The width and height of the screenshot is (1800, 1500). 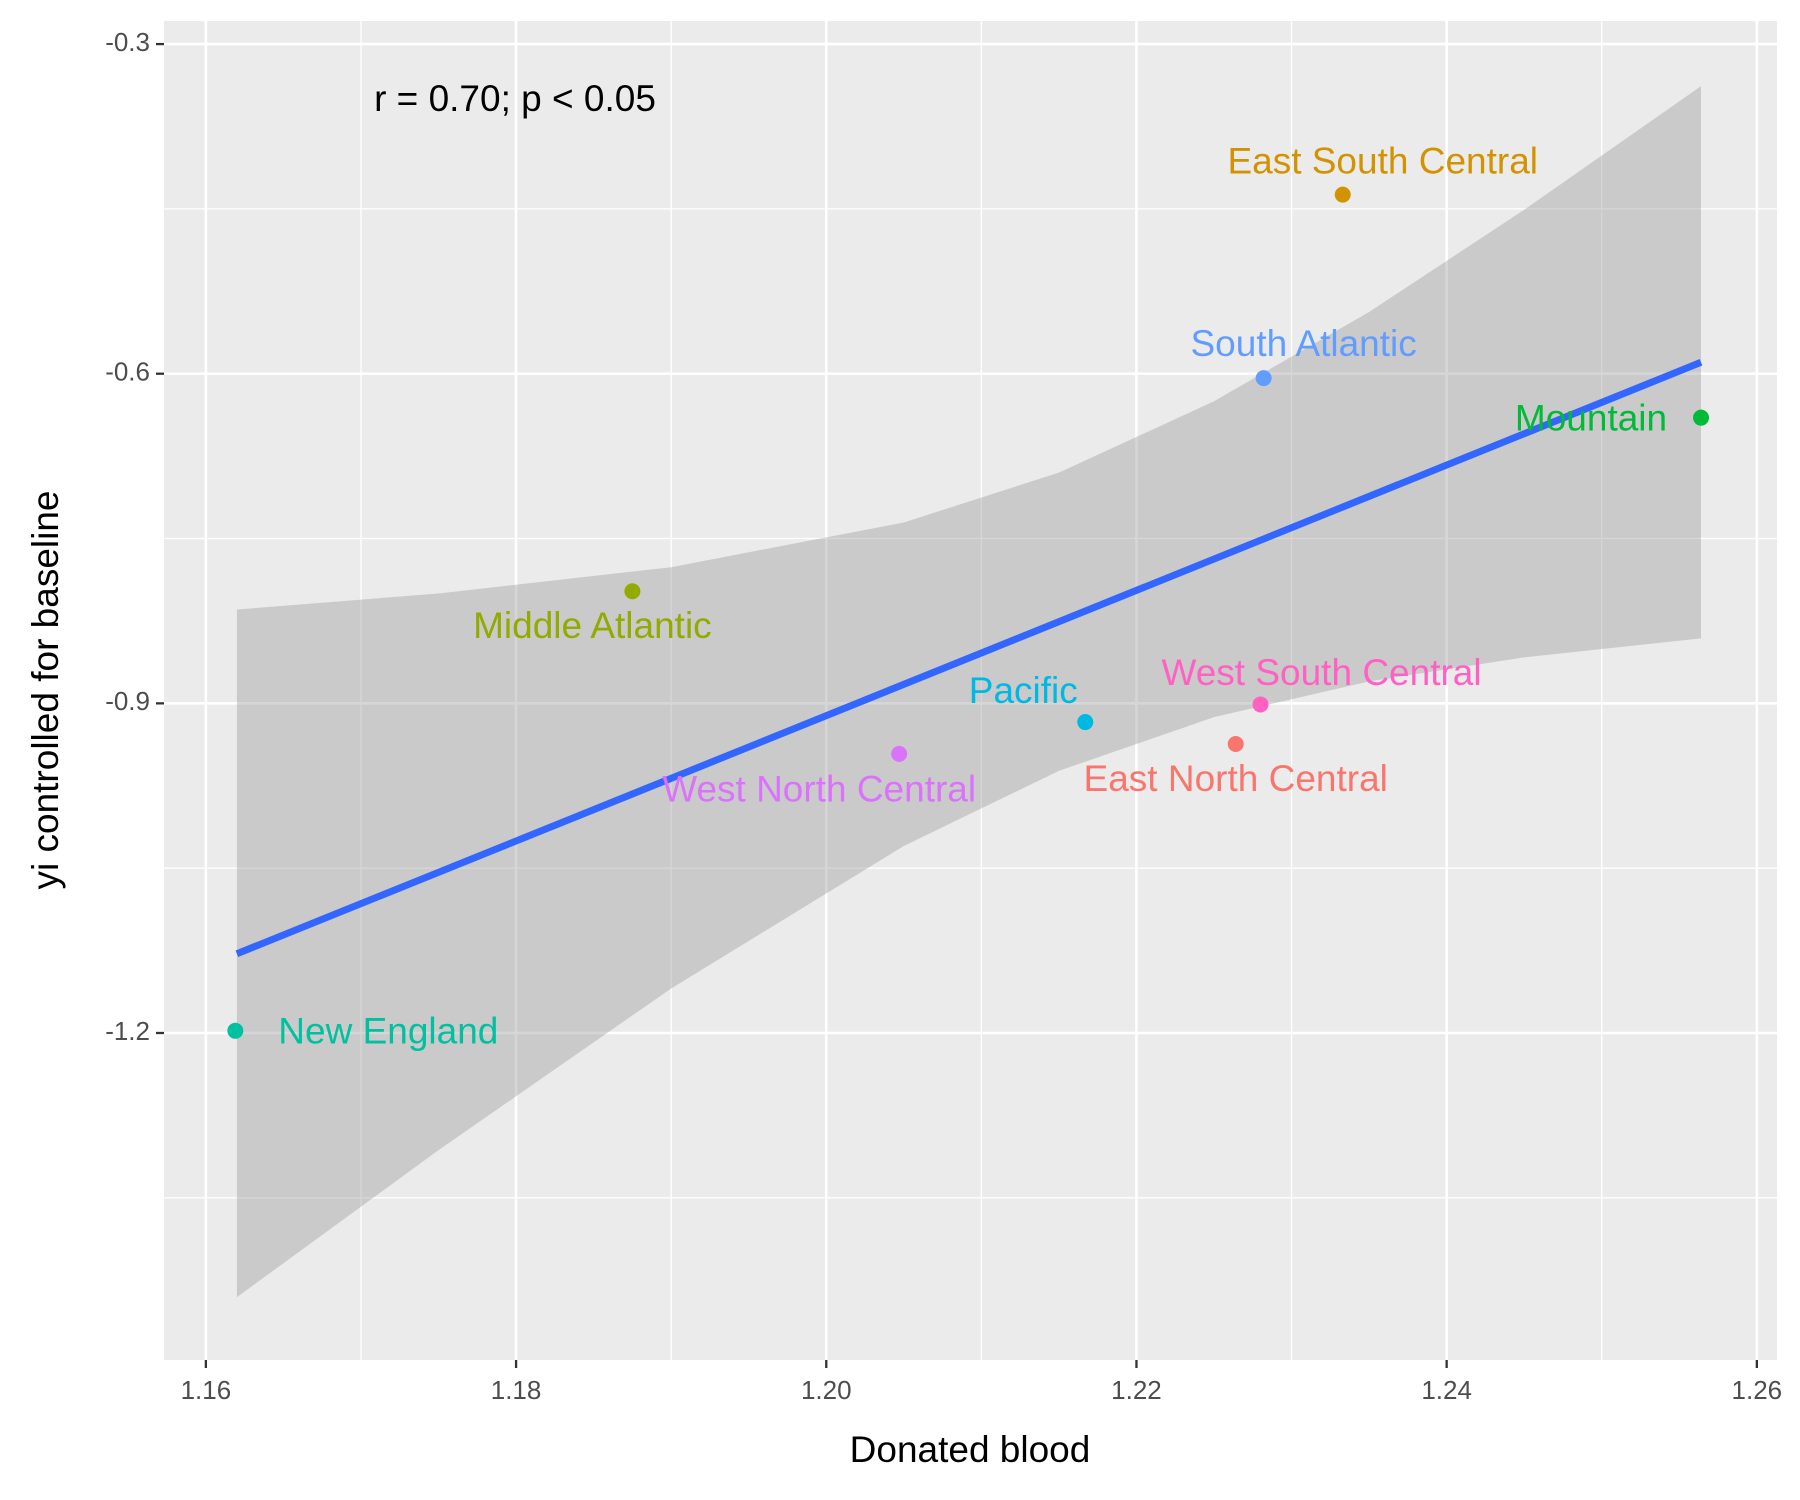 I want to click on x-tick-label: 1.26, so click(x=1757, y=1390).